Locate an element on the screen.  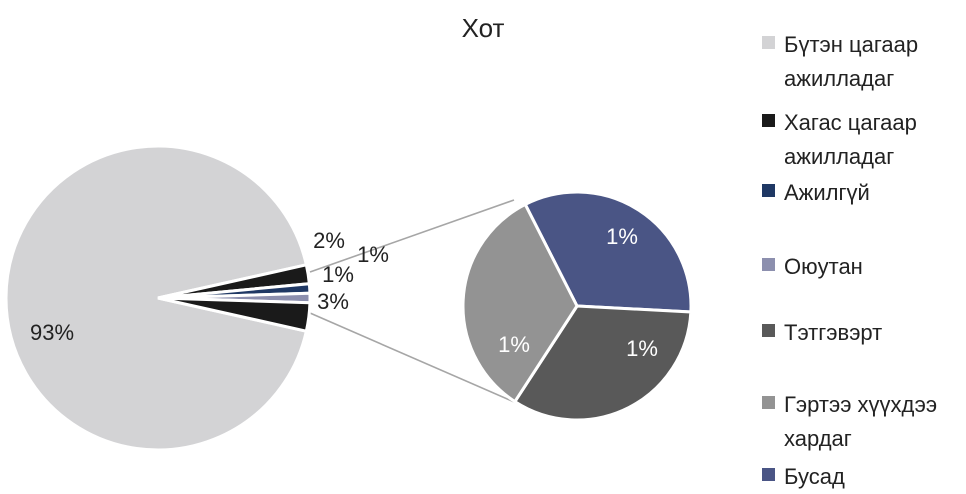
secondary-pie is located at coordinates (577, 306).